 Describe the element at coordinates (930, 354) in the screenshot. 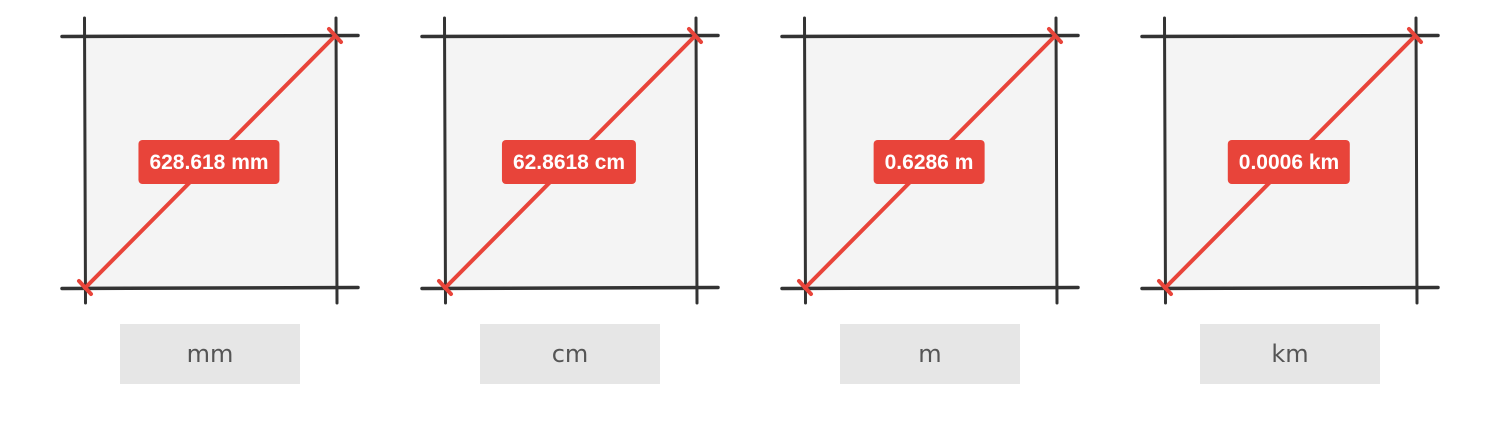

I see `unit-button-m: m` at that location.